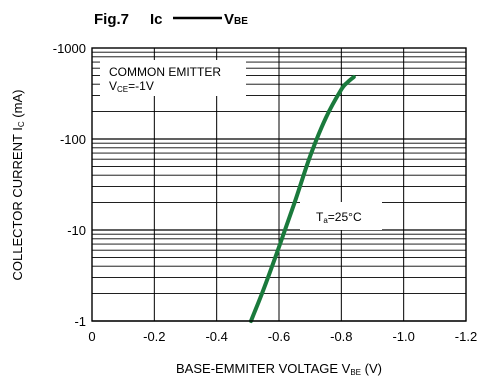  I want to click on chart-title-y-symbol: Ic, so click(156, 19).